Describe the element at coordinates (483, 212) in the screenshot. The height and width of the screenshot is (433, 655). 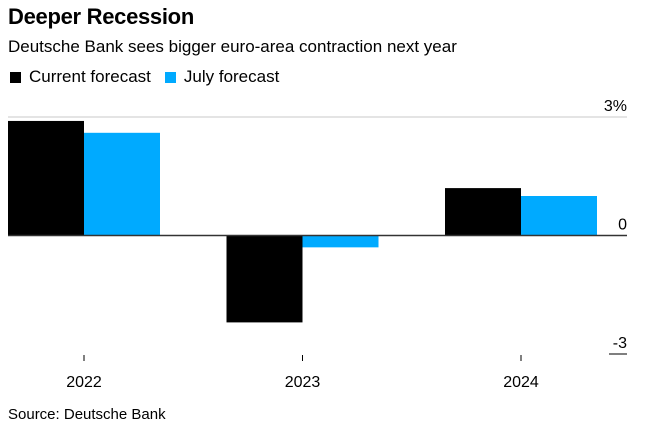
I see `bar-current-forecast-2024` at that location.